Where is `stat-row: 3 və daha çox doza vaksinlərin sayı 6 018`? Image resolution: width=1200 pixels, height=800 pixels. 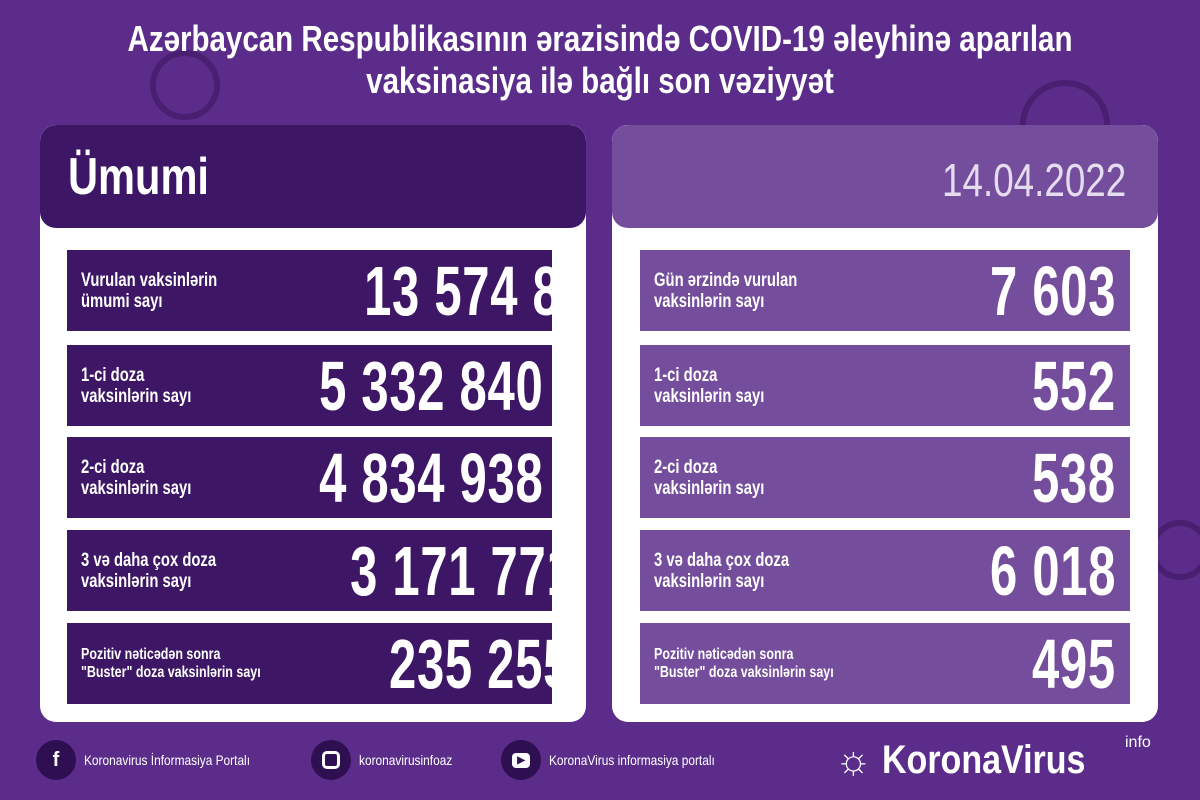 stat-row: 3 və daha çox doza vaksinlərin sayı 6 018 is located at coordinates (885, 570).